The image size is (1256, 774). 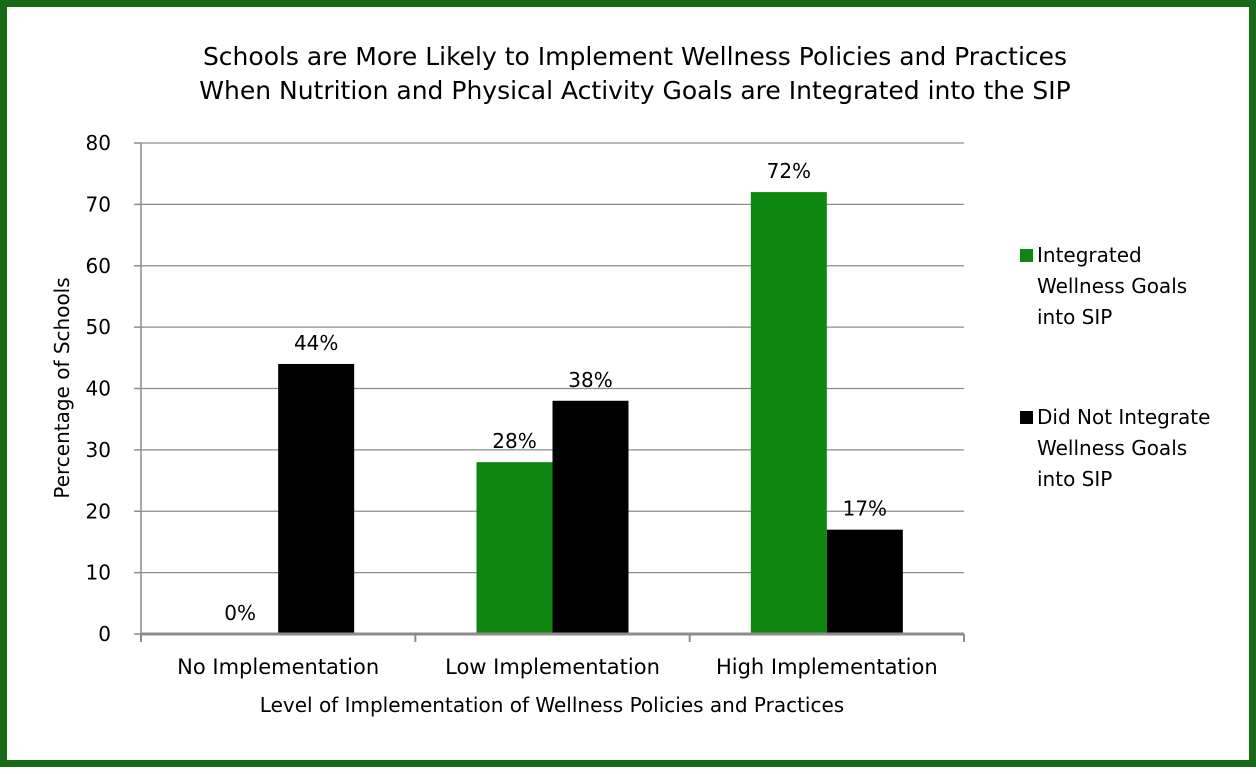 I want to click on data-label: 17%, so click(x=865, y=509).